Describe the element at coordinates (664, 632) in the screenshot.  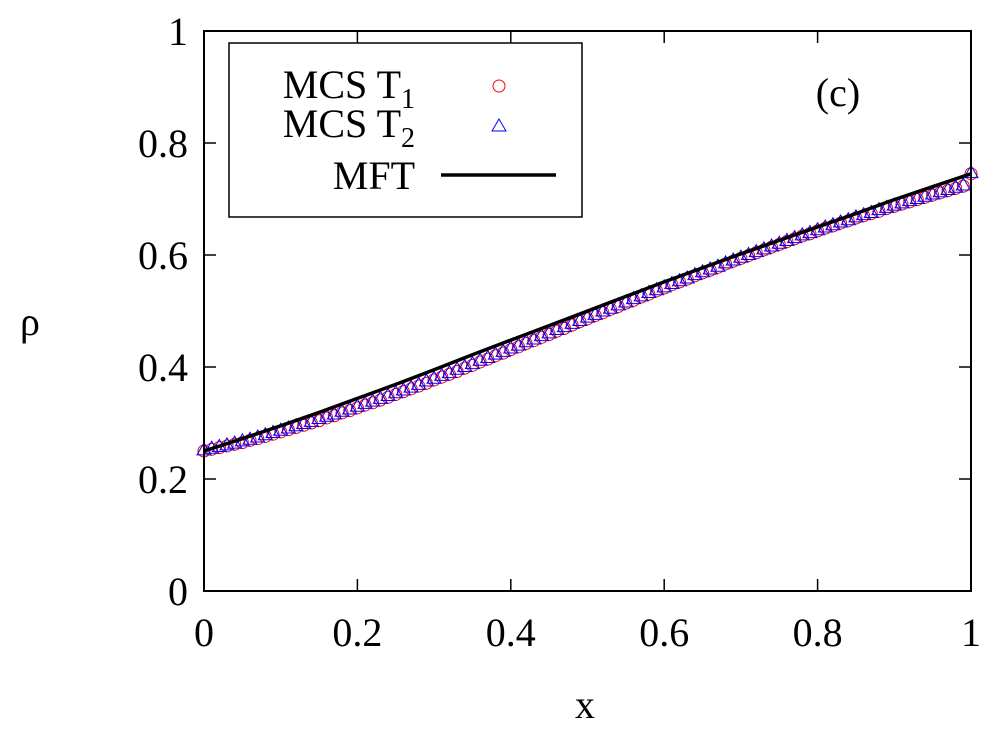
I see `x-tick-label: 0.6` at that location.